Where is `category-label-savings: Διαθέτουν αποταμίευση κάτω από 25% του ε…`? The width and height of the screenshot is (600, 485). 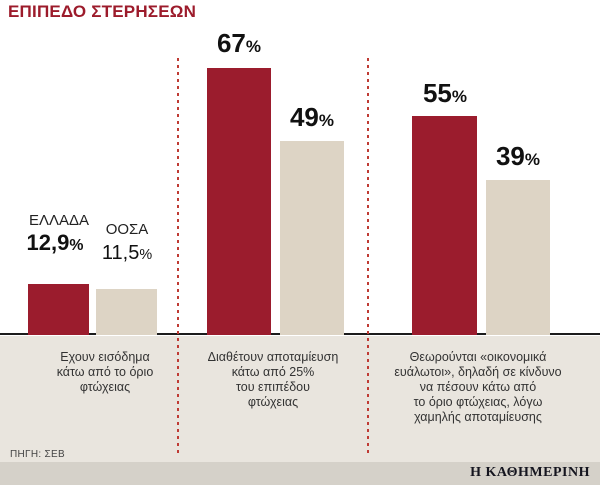
category-label-savings: Διαθέτουν αποταμίευση κάτω από 25% του ε… is located at coordinates (273, 380).